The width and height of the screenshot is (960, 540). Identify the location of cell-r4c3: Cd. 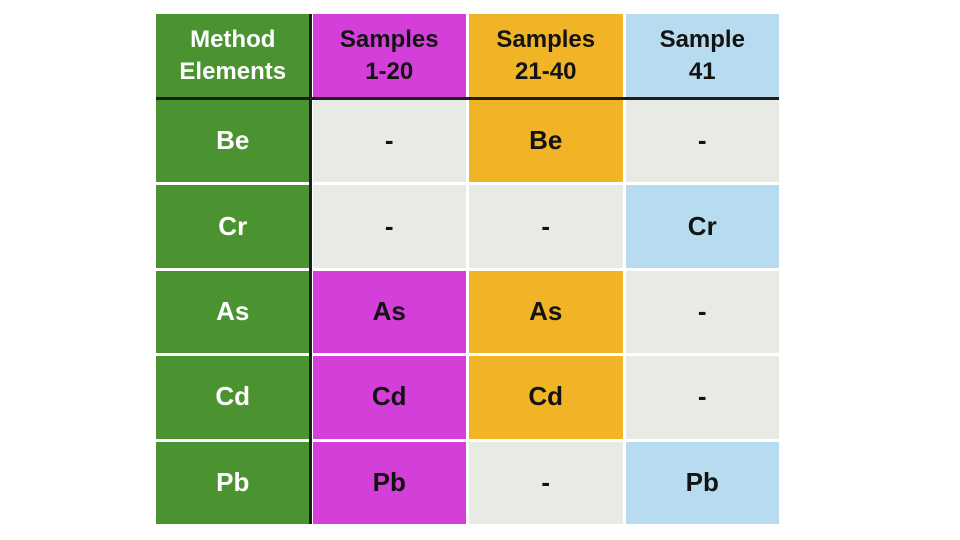
(546, 397).